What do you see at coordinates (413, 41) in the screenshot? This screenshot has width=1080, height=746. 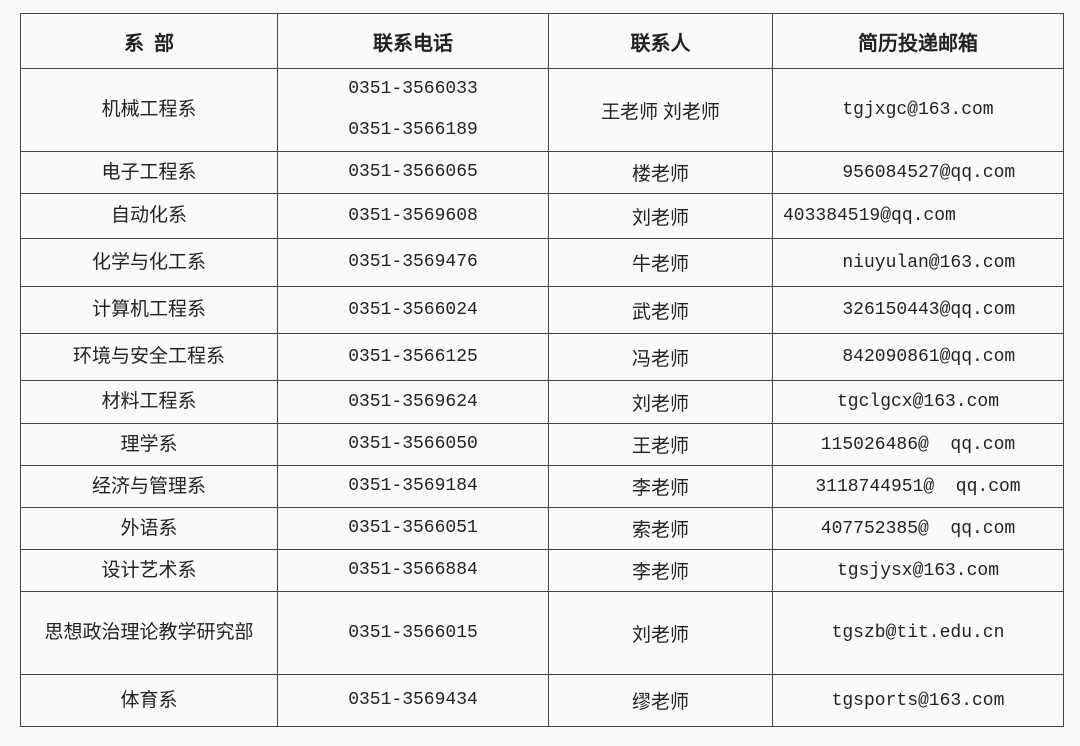 I see `header-phone: 联系电话` at bounding box center [413, 41].